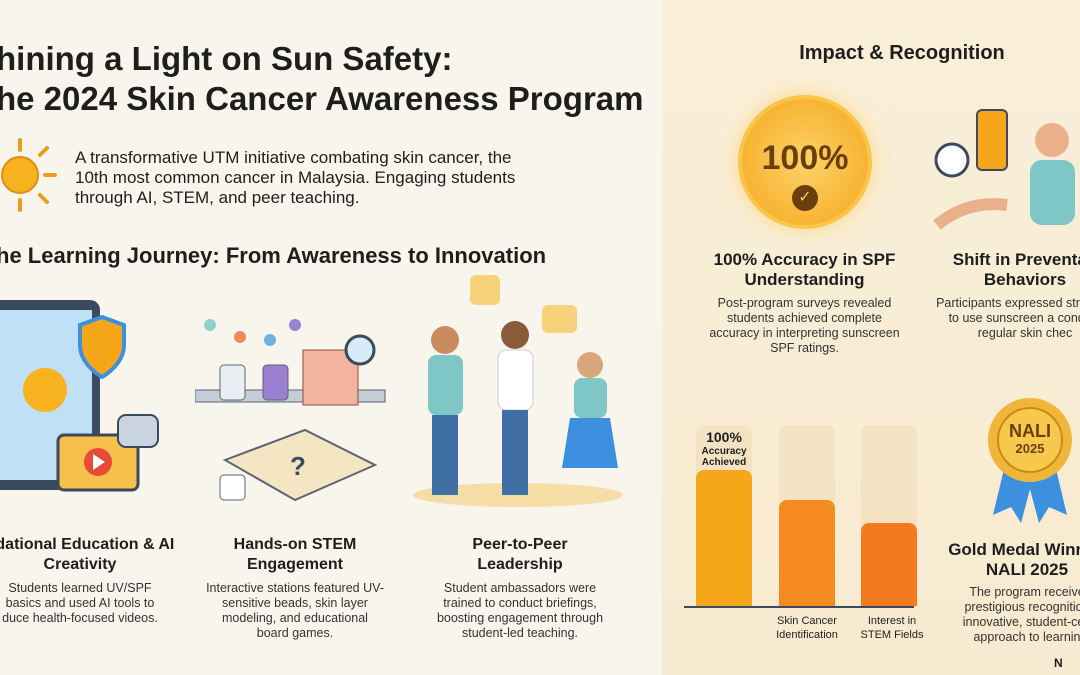 The width and height of the screenshot is (1080, 675). What do you see at coordinates (804, 269) in the screenshot?
I see `card1-title: 100% Accuracy in SPF Understanding` at bounding box center [804, 269].